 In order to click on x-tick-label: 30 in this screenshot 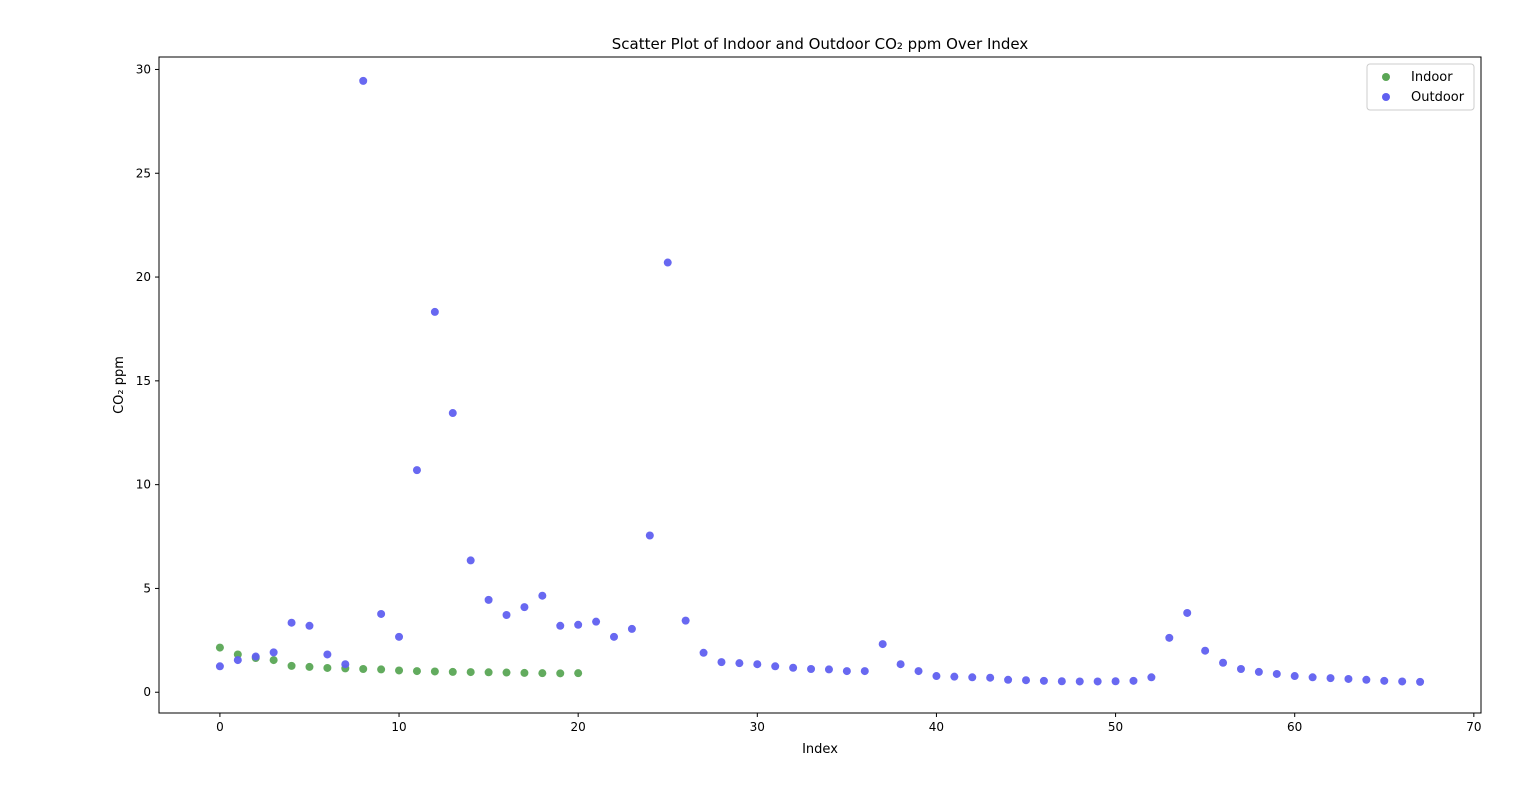, I will do `click(757, 727)`.